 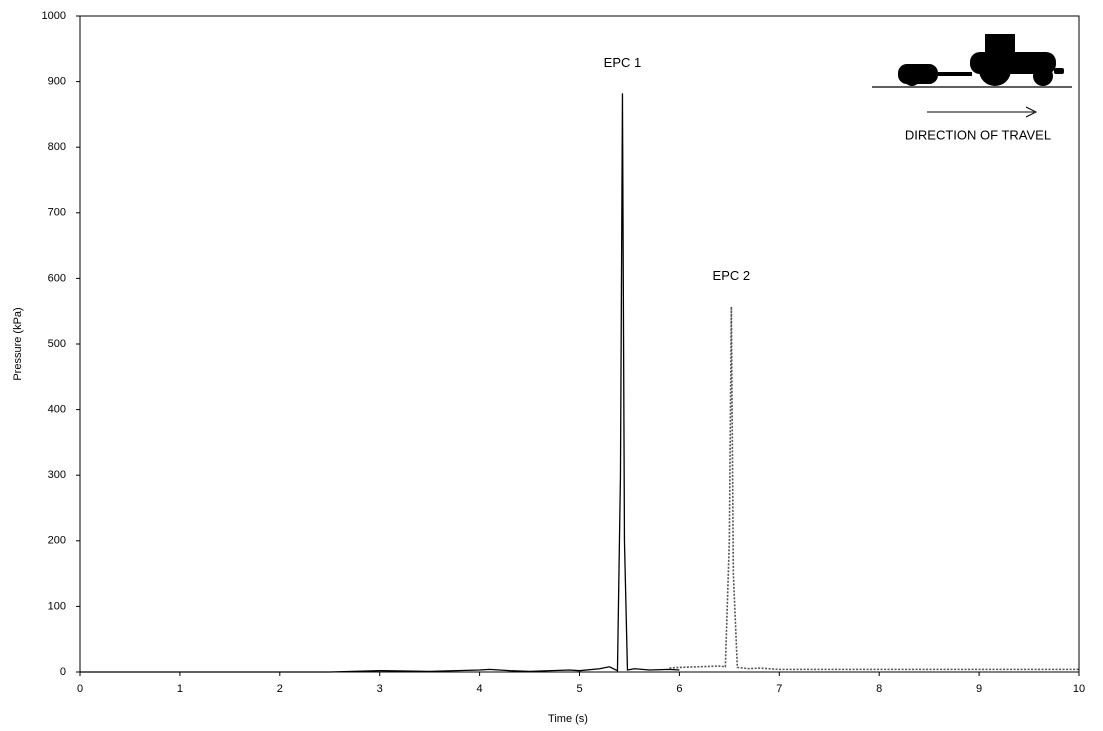 What do you see at coordinates (180, 689) in the screenshot?
I see `x-tick-label: 1` at bounding box center [180, 689].